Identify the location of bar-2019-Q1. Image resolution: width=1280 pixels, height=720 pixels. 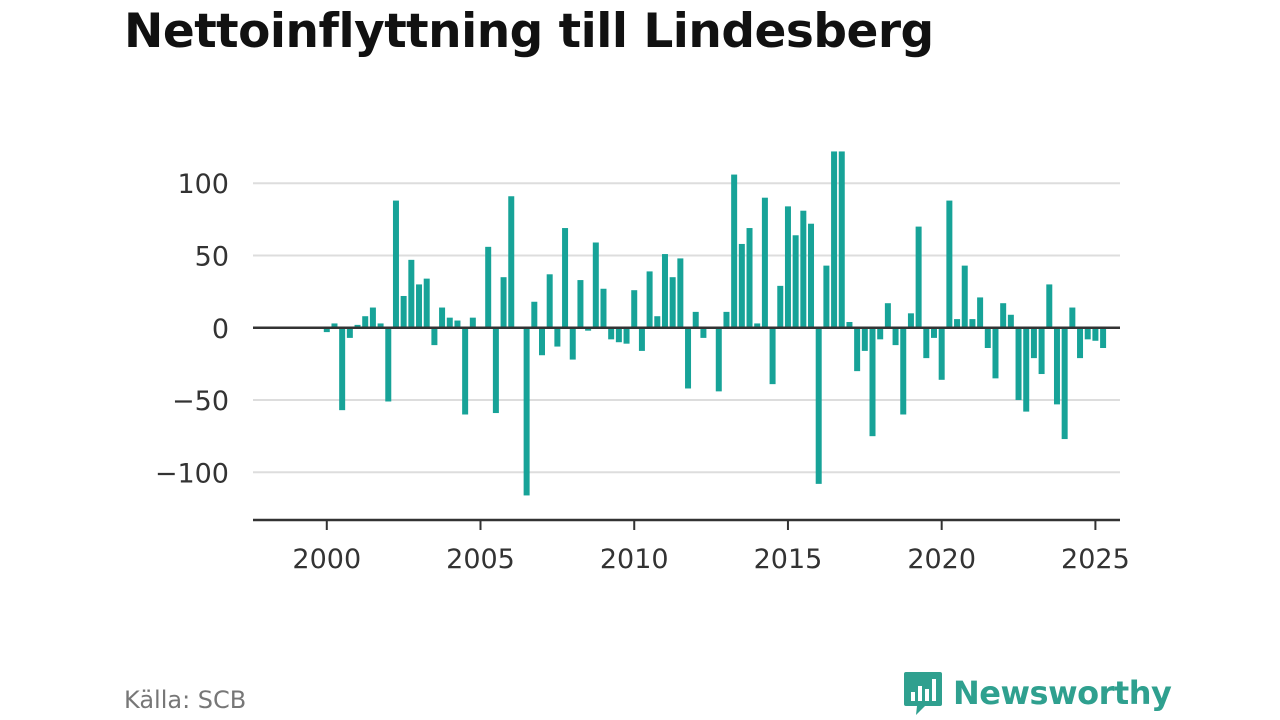
(910, 320).